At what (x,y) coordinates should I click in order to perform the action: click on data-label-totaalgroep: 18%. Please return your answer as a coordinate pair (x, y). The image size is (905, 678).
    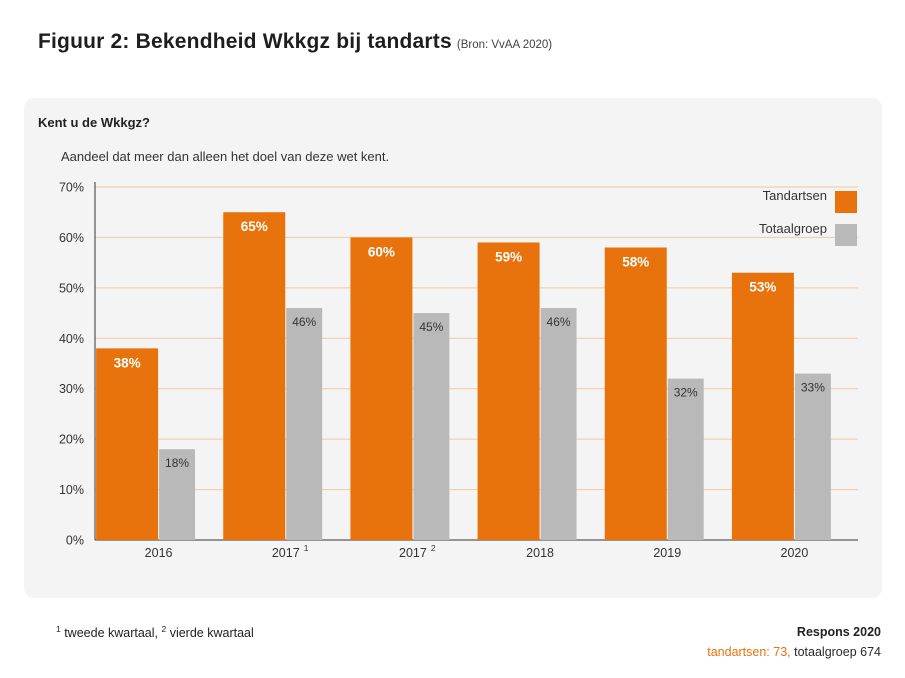
    Looking at the image, I should click on (177, 463).